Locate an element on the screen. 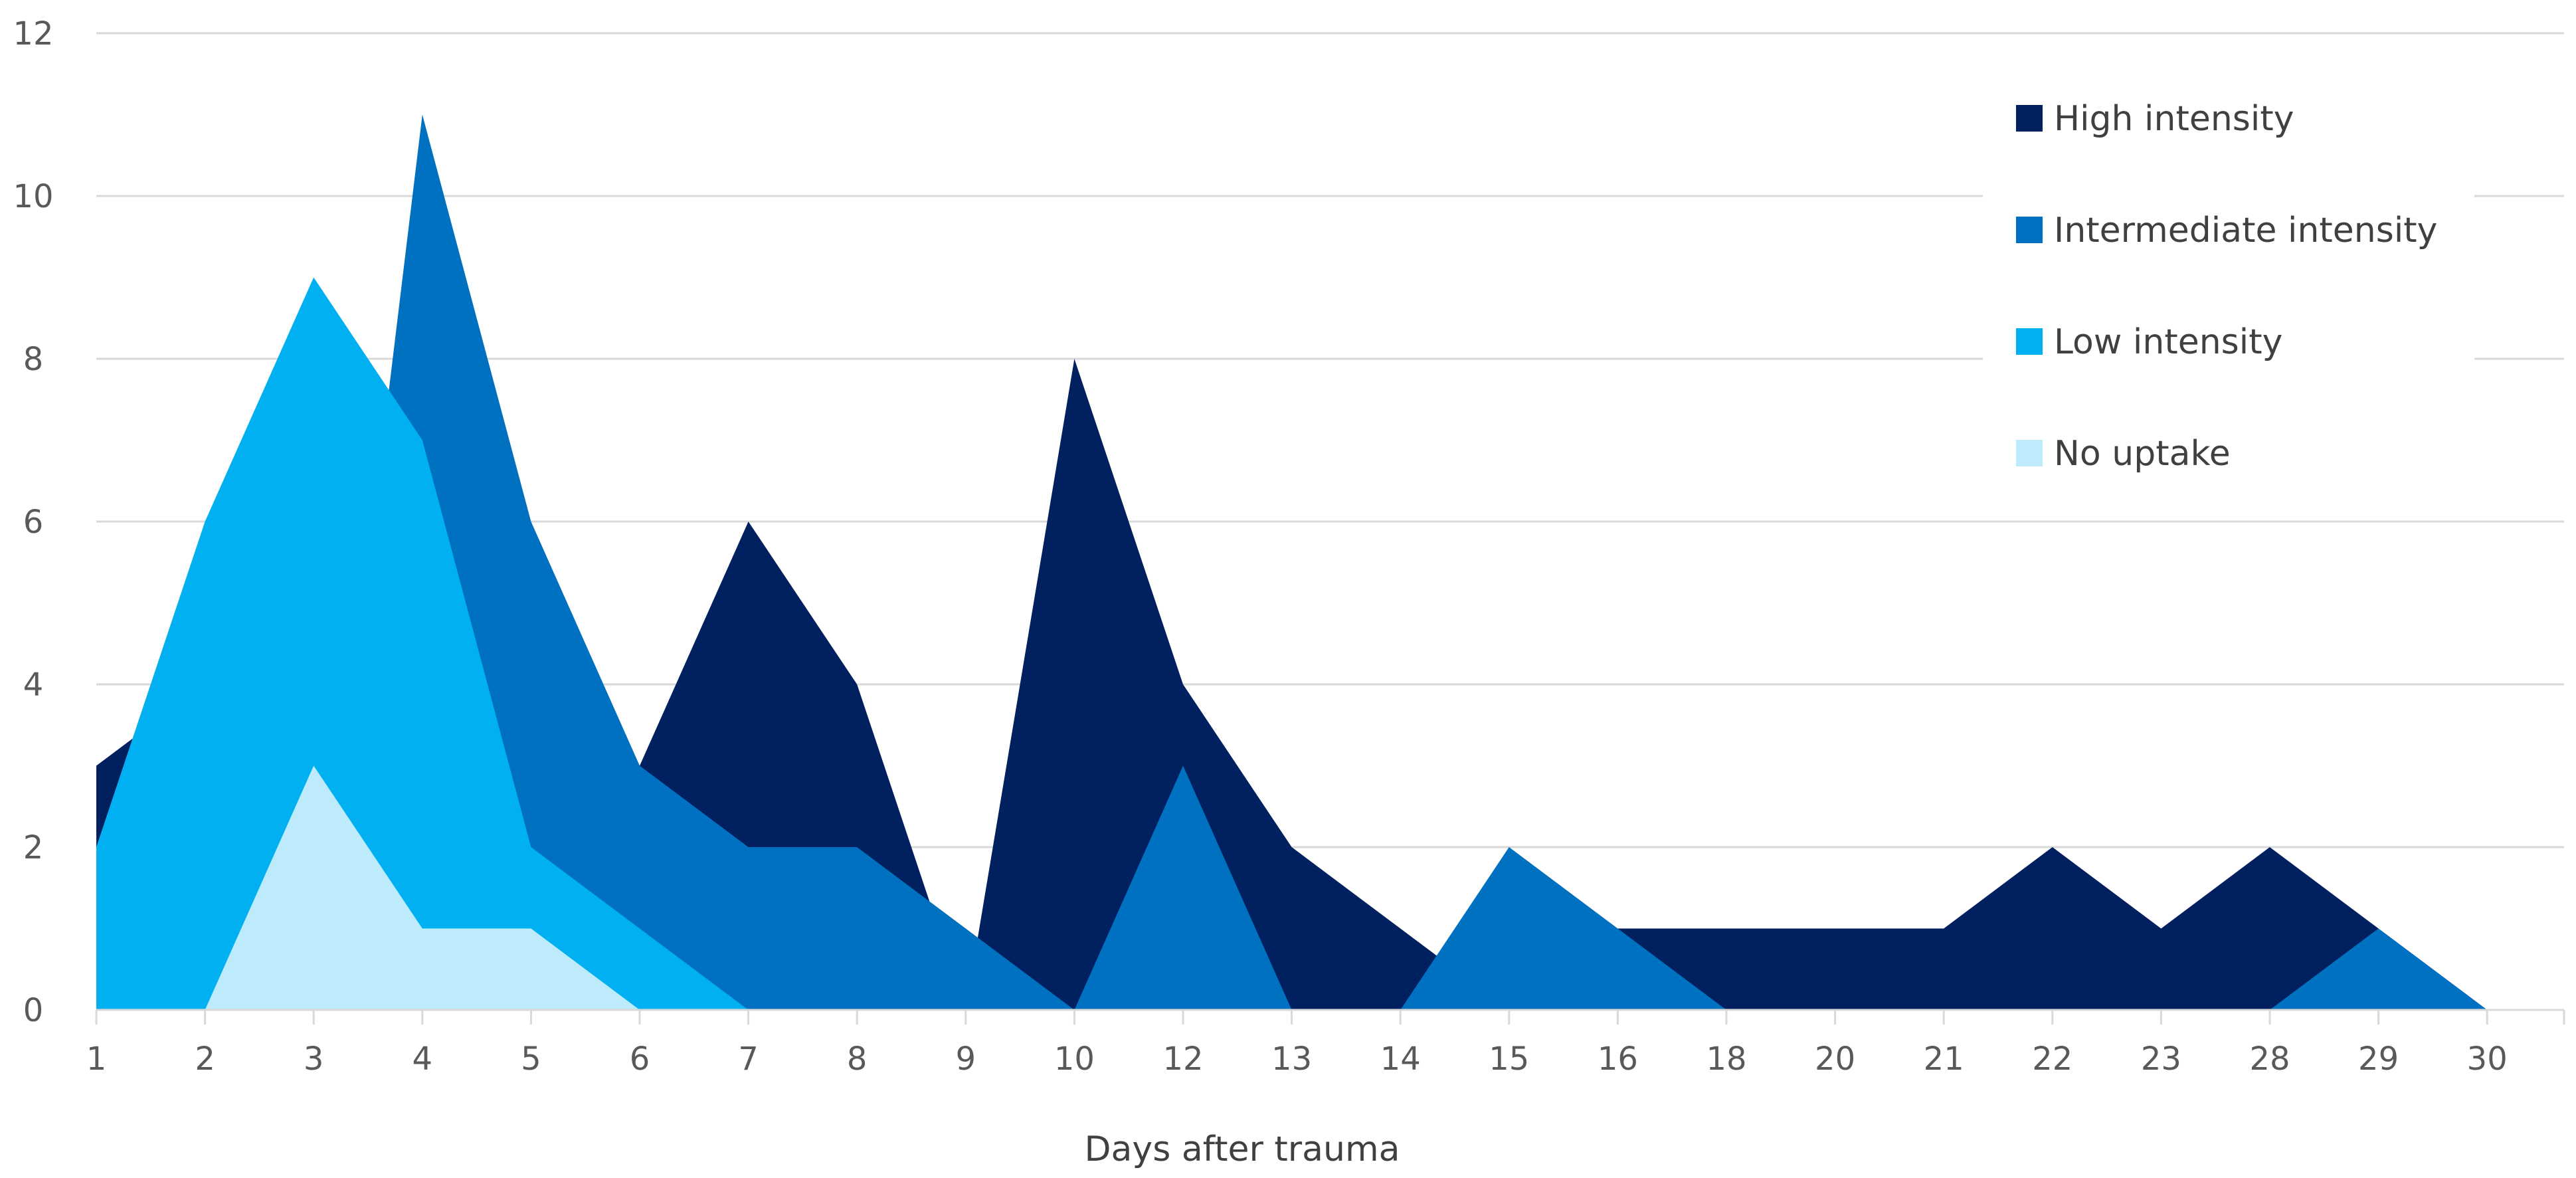  x-tick-label: 16 is located at coordinates (1618, 1059).